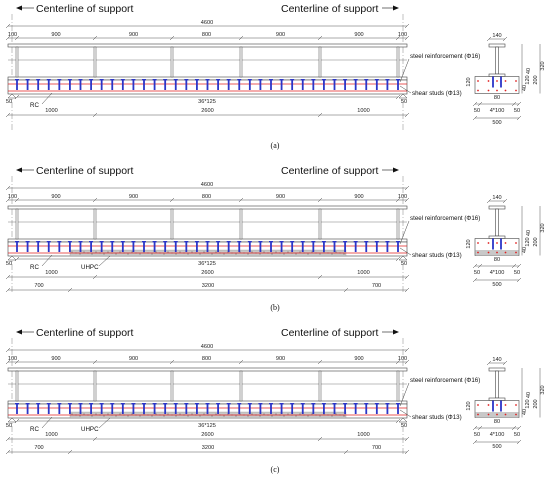  What do you see at coordinates (207, 185) in the screenshot?
I see `total-span-dim: 4600` at bounding box center [207, 185].